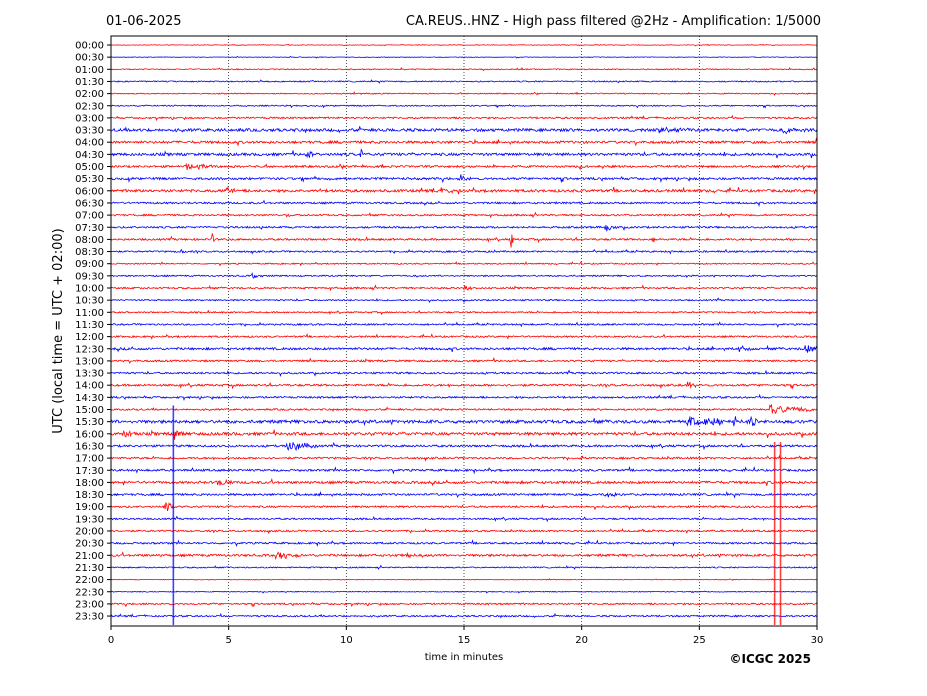 The width and height of the screenshot is (927, 696). I want to click on y-tick-label-0400: 04:00, so click(89, 143).